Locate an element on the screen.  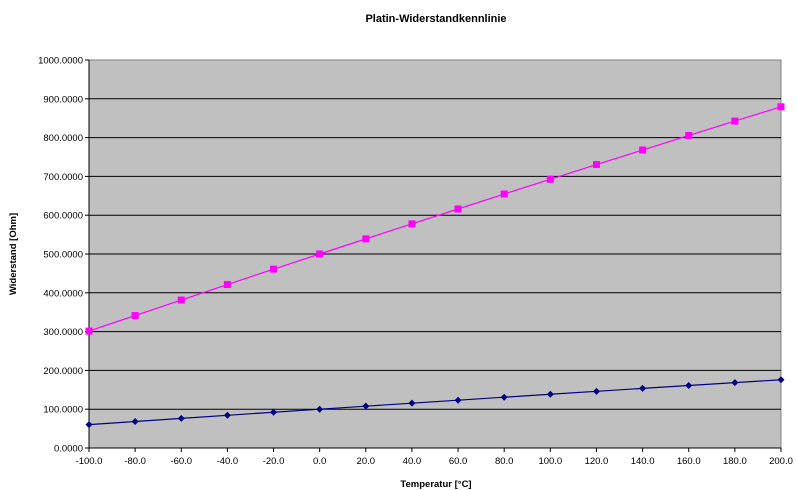
x-tick-label: -100.0 is located at coordinates (89, 461).